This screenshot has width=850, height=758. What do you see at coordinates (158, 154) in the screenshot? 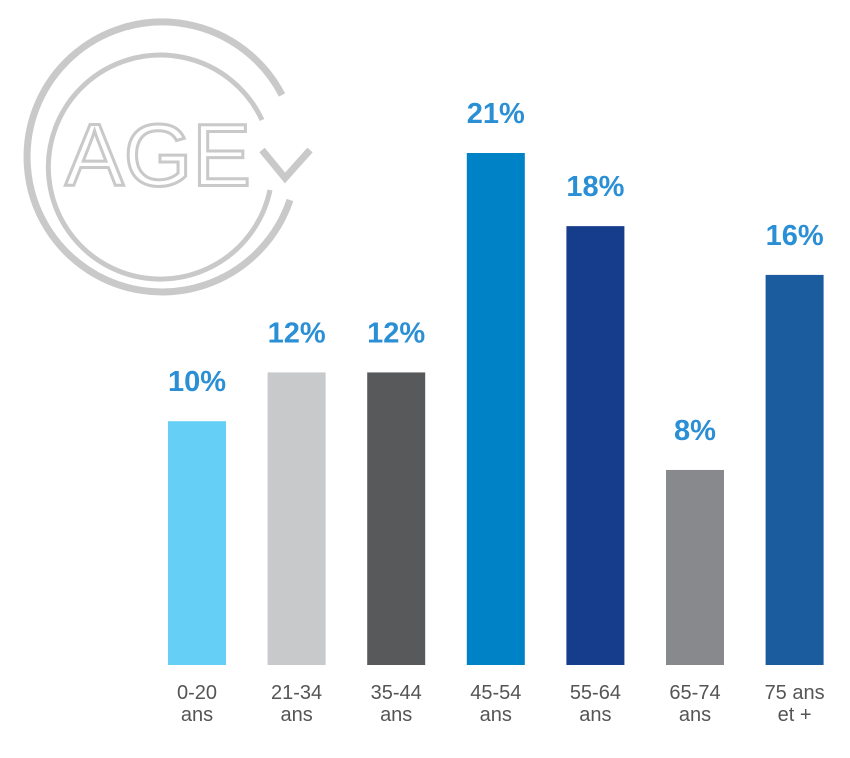
I see `logo-text: AGE` at bounding box center [158, 154].